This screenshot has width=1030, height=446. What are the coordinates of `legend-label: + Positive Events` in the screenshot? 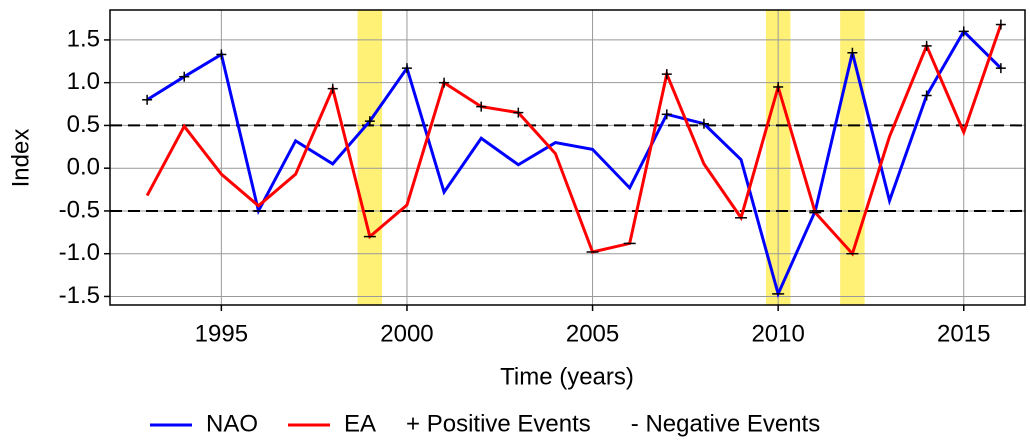 It's located at (498, 423).